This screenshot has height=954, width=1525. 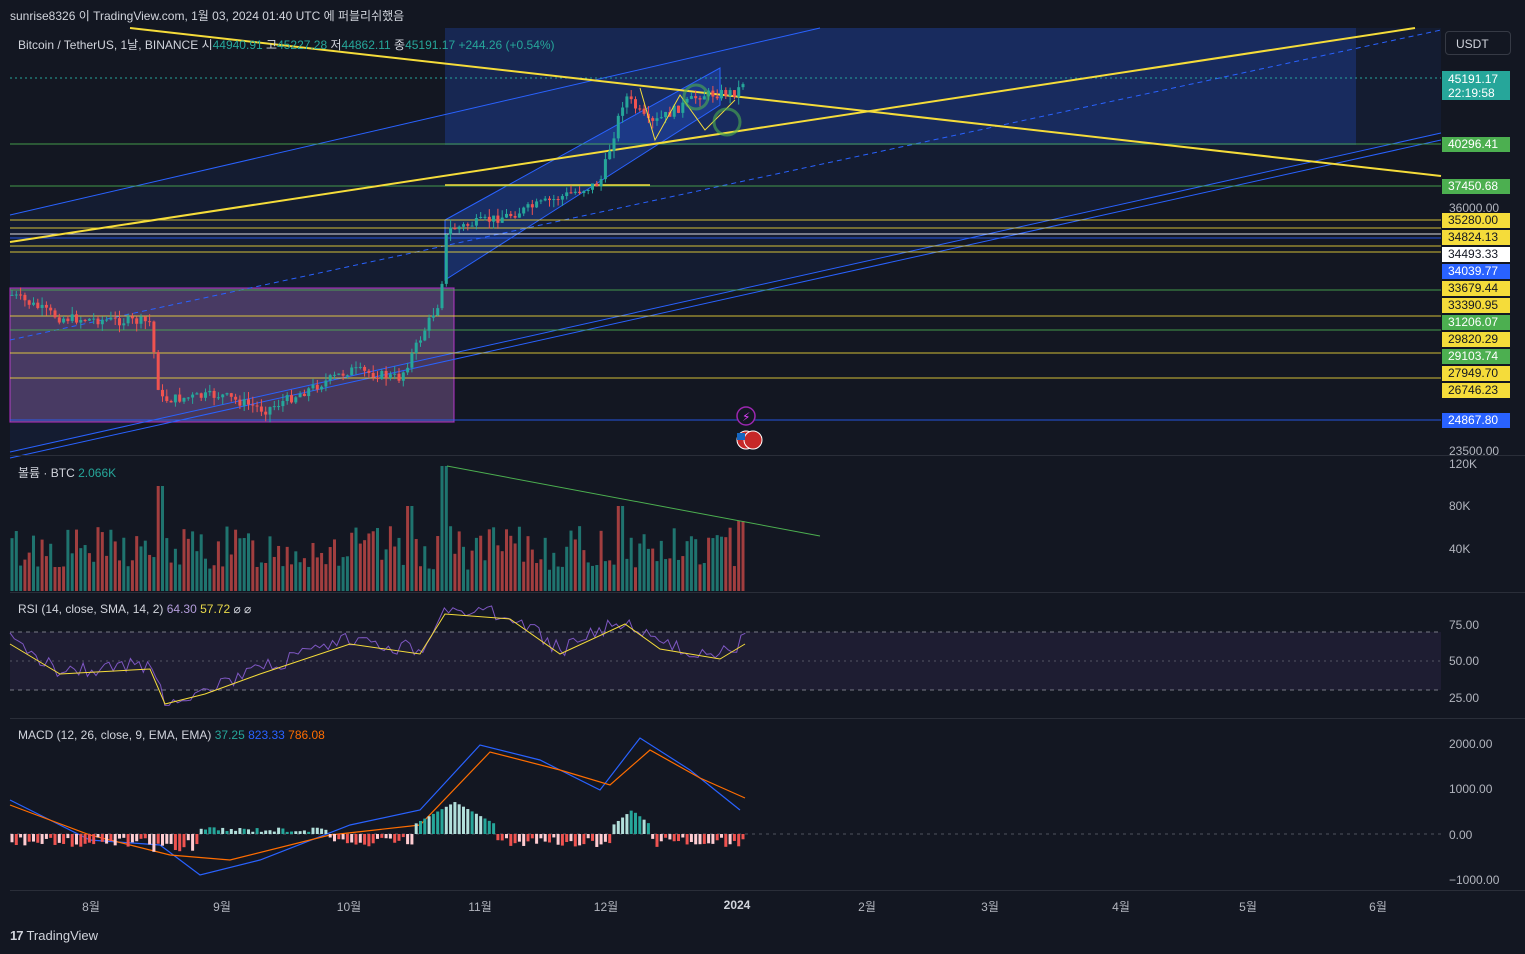 What do you see at coordinates (1483, 459) in the screenshot?
I see `price-axis` at bounding box center [1483, 459].